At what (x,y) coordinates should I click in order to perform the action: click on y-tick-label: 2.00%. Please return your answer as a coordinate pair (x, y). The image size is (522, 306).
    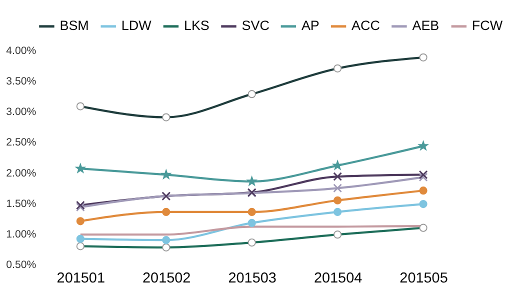
    Looking at the image, I should click on (21, 173).